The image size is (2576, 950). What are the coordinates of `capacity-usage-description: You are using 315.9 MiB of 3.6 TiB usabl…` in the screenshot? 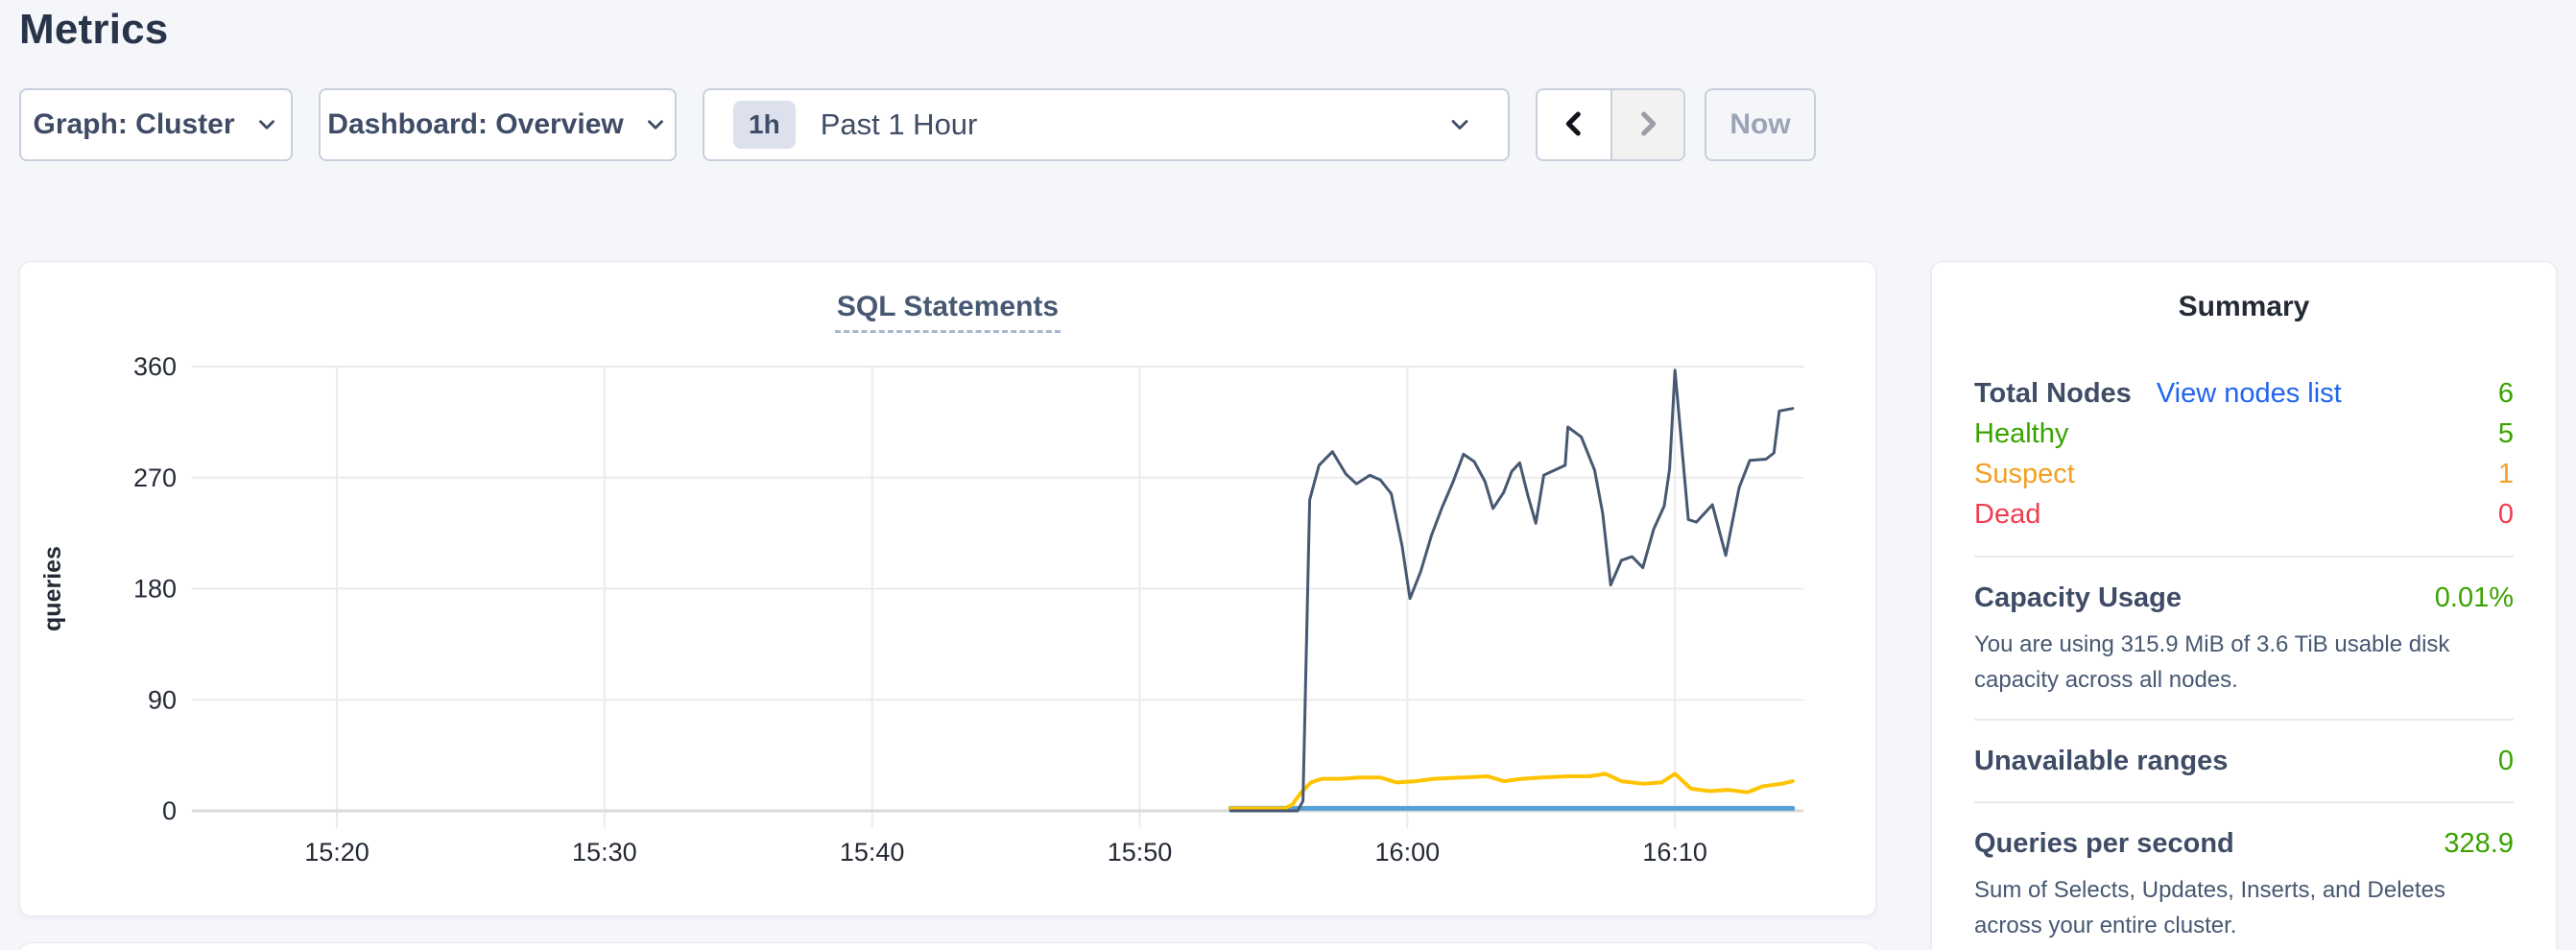 It's located at (2212, 662).